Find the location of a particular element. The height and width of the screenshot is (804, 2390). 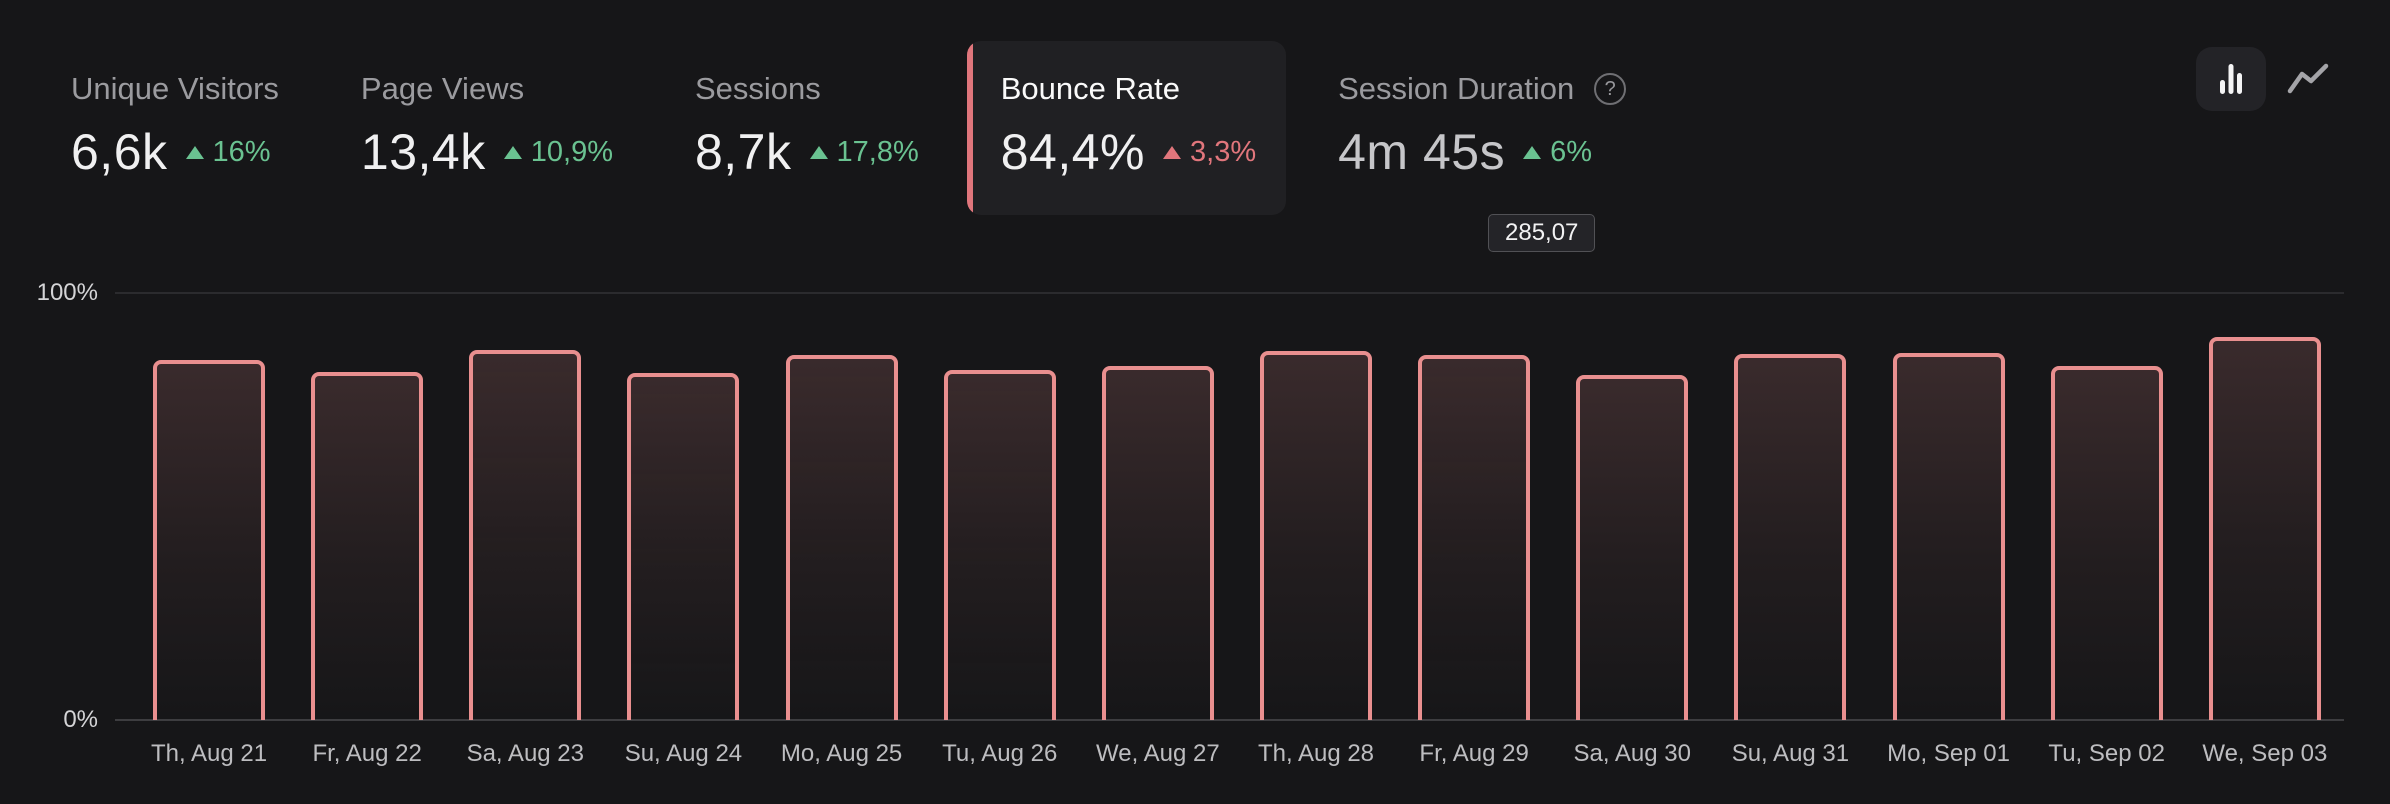

delta-value: 6% is located at coordinates (1571, 151).